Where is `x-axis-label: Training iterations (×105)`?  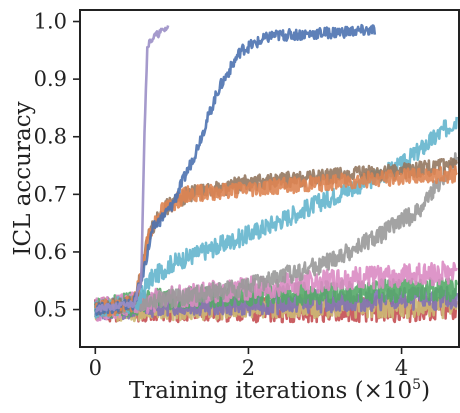 x-axis-label: Training iterations (×105) is located at coordinates (279, 390).